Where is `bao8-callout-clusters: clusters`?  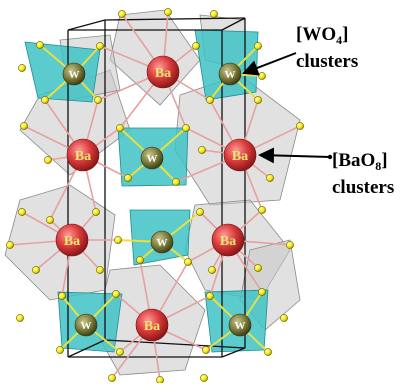 bao8-callout-clusters: clusters is located at coordinates (363, 187).